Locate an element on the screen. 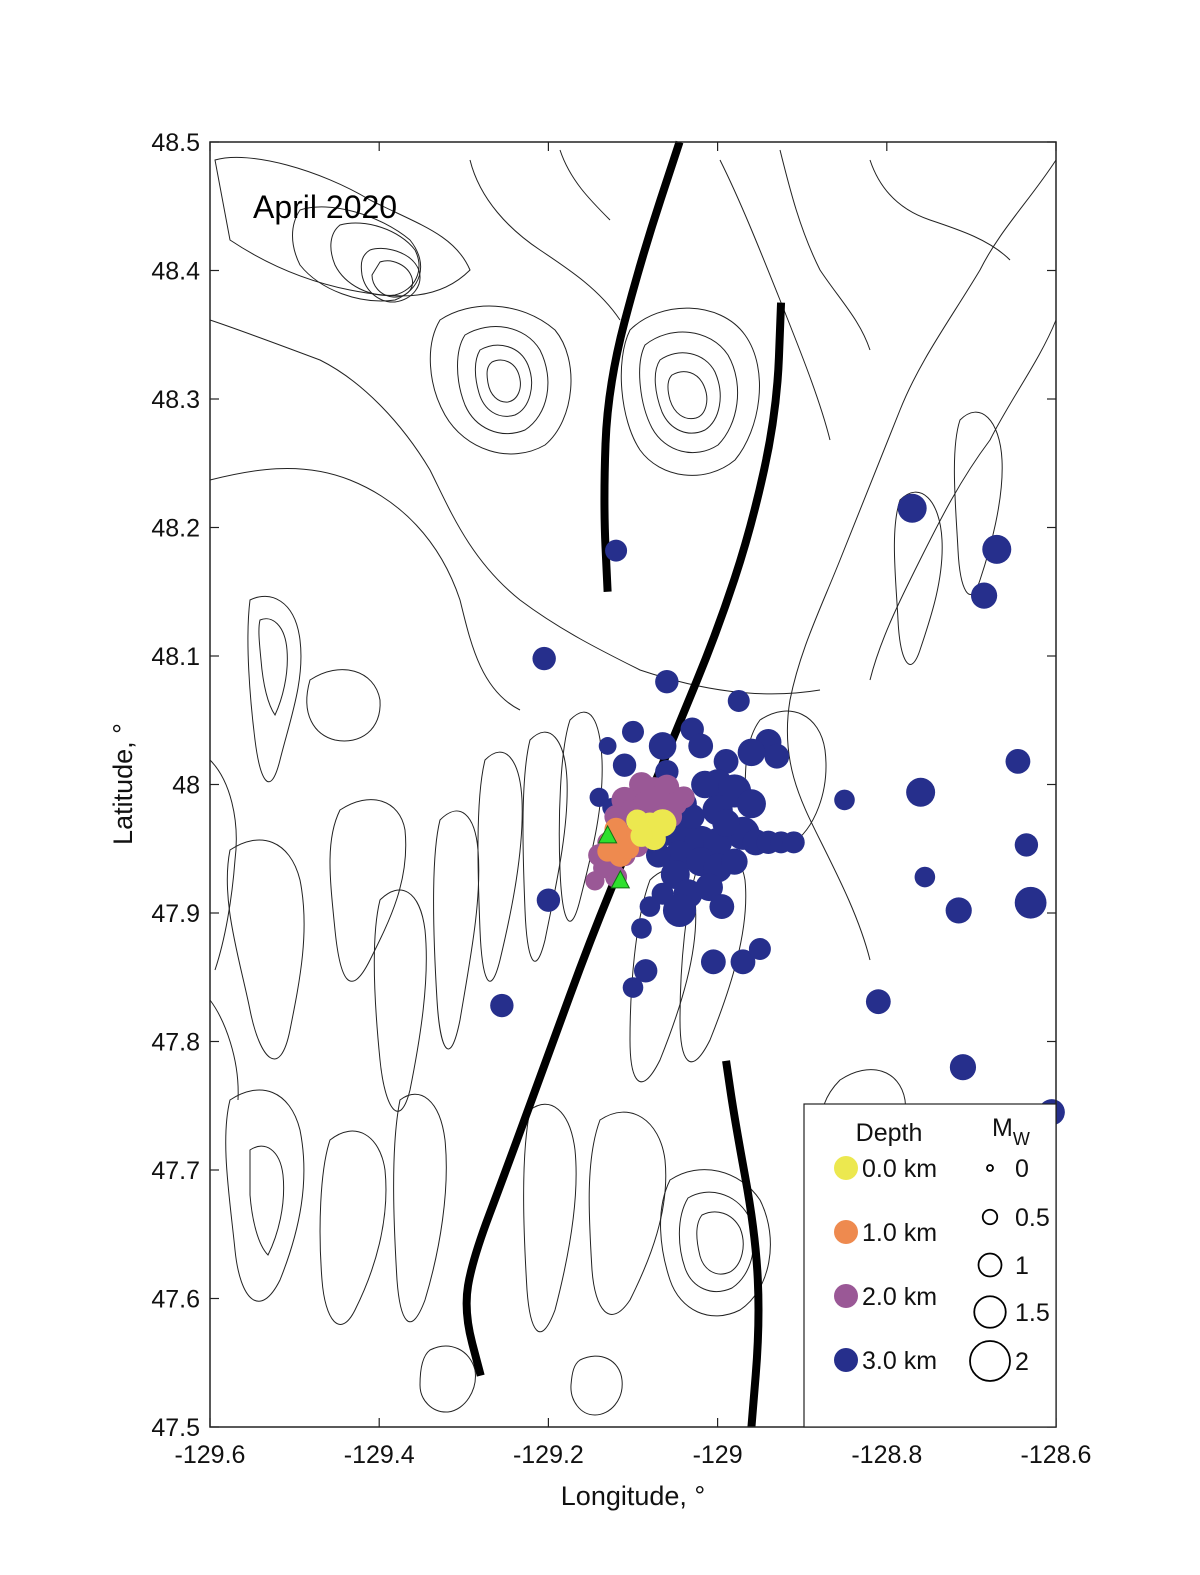  legend-magnitude-entries: 0 0.5 1 1.5 2 is located at coordinates (1009, 1268).